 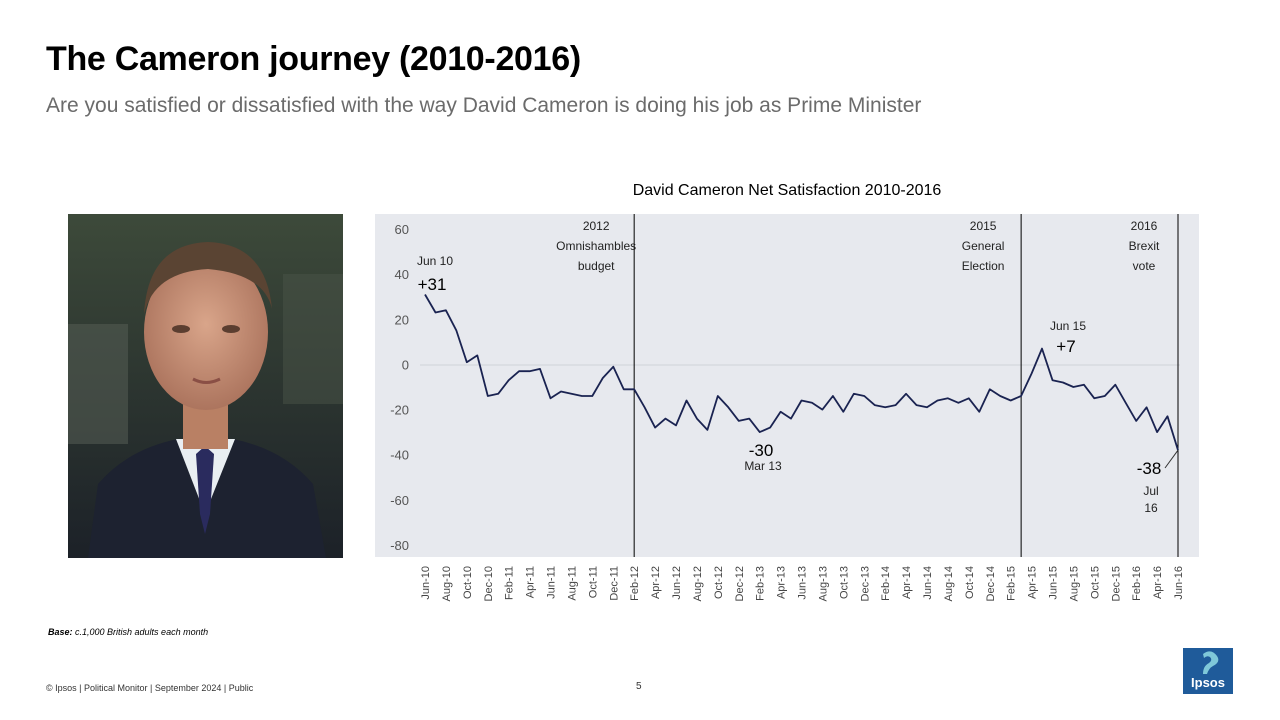 What do you see at coordinates (426, 583) in the screenshot?
I see `x-tick-label: Jun-10` at bounding box center [426, 583].